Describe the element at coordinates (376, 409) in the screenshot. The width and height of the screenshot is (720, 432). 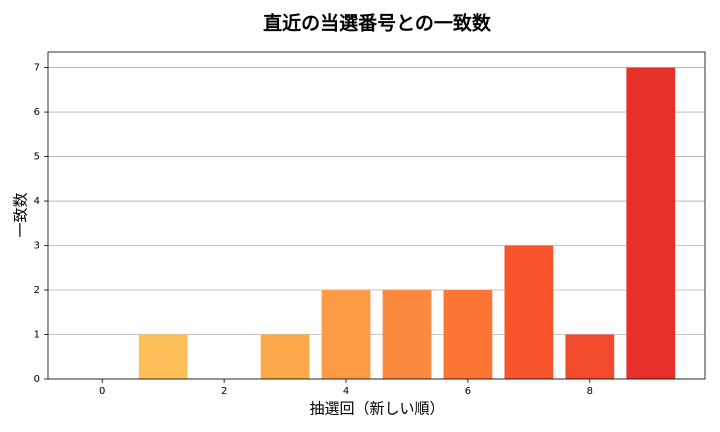
I see `x-axis-label: 抽選回（新しい順）` at that location.